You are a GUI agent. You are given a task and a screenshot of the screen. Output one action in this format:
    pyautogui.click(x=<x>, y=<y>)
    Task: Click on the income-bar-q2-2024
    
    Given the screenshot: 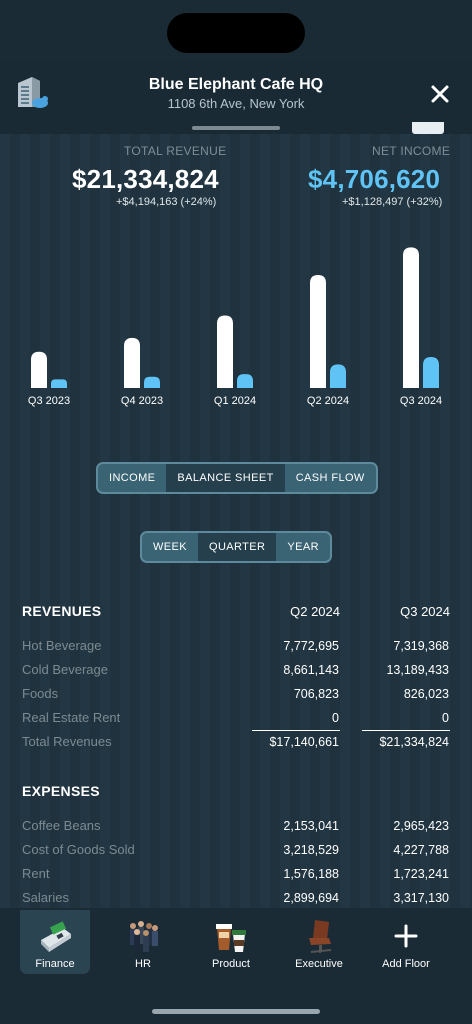 What is the action you would take?
    pyautogui.click(x=338, y=376)
    